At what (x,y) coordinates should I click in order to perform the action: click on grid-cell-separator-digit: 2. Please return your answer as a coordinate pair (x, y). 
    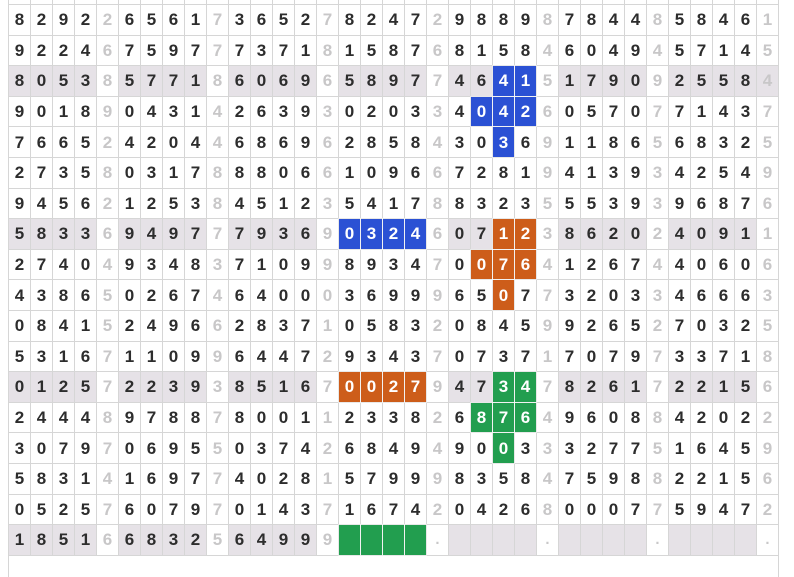
    Looking at the image, I should click on (437, 20).